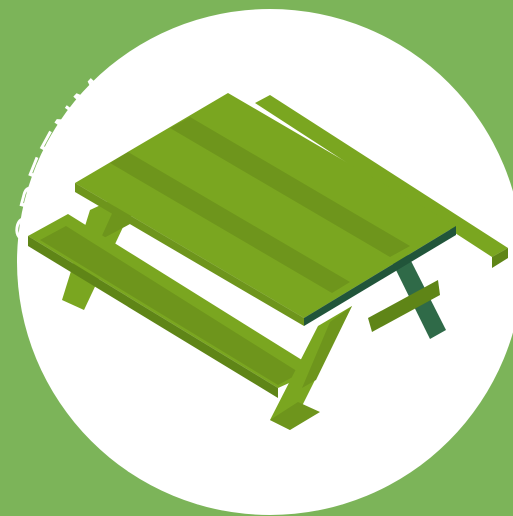  Describe the element at coordinates (189, 254) in the screenshot. I see `table-top-front-edge` at that location.